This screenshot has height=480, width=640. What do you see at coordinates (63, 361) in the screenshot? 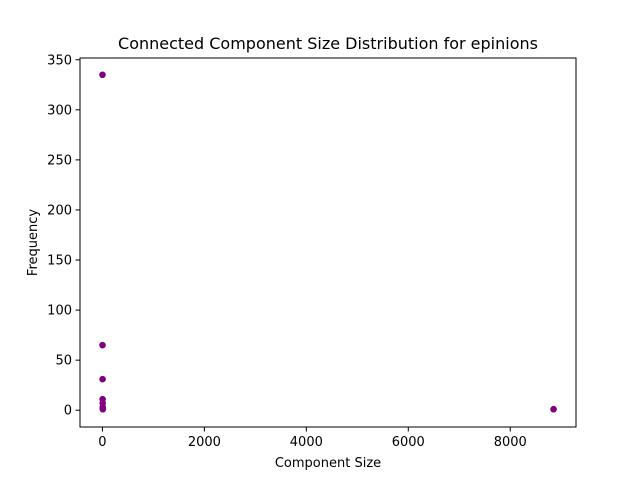
I see `y-tick-label: 50` at bounding box center [63, 361].